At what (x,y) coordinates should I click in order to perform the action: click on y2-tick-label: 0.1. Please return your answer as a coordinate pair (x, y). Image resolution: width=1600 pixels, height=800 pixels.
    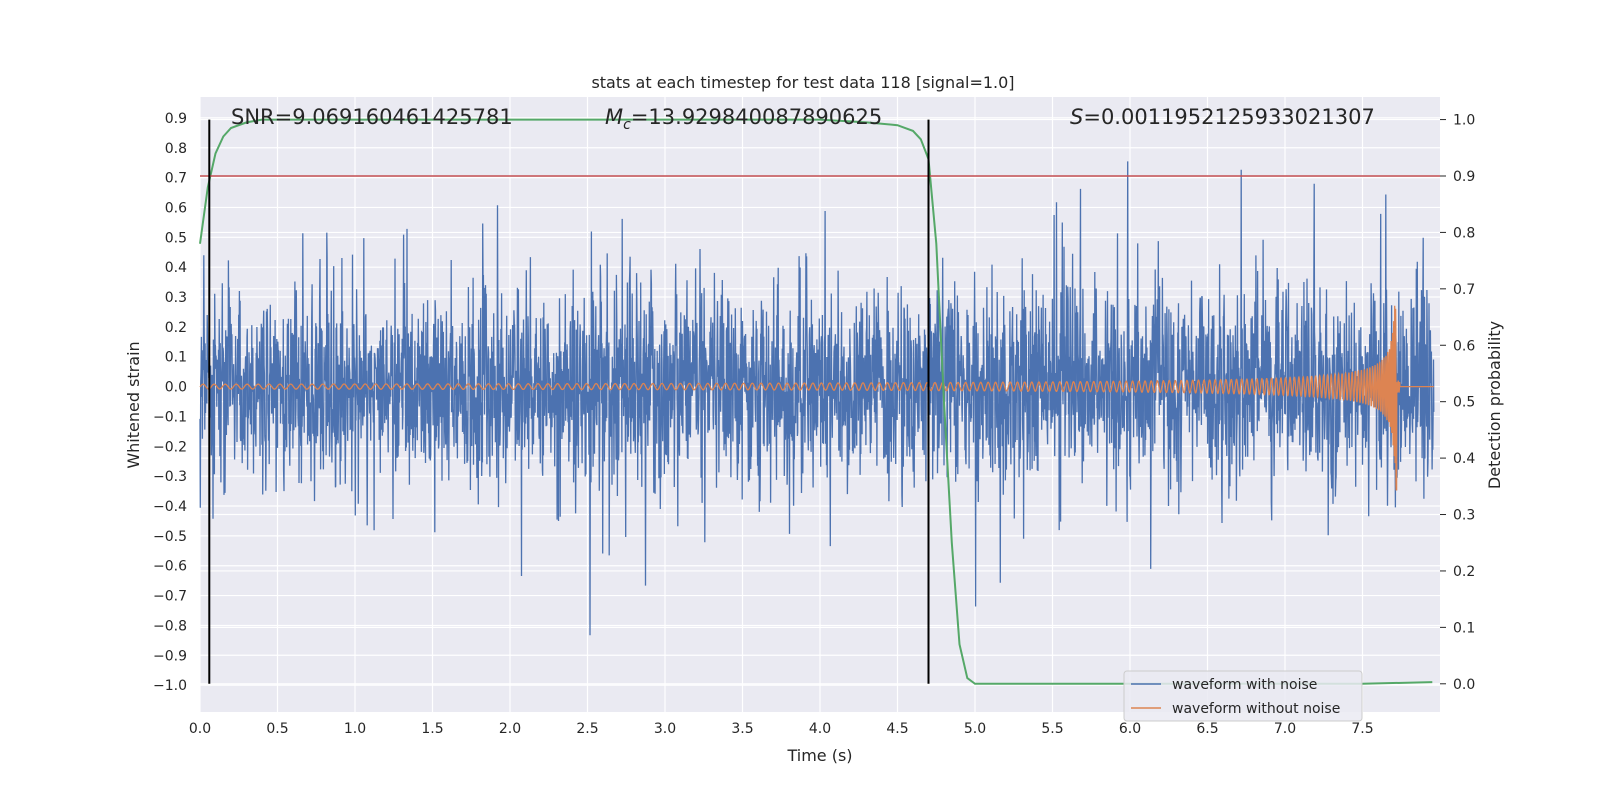
    Looking at the image, I should click on (1464, 628).